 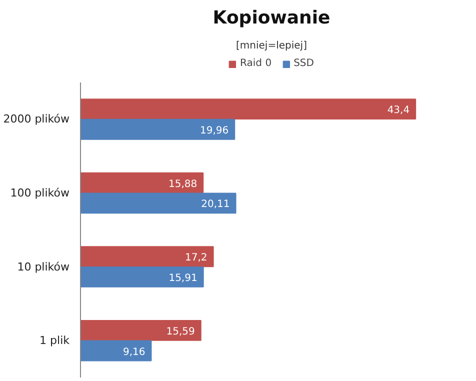 I want to click on chart-subtitle: [mniej=lepiej], so click(x=272, y=46).